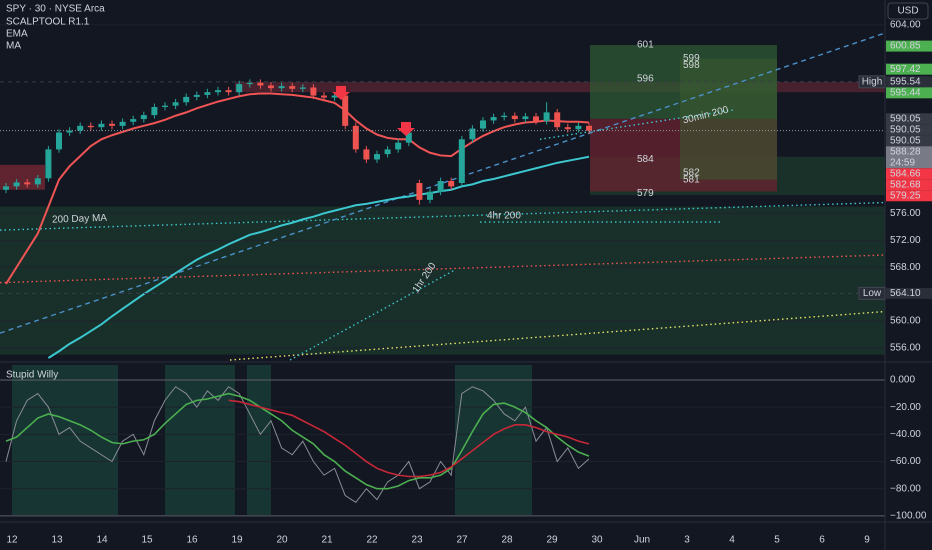  What do you see at coordinates (597, 540) in the screenshot?
I see `time-tick-label: 30` at bounding box center [597, 540].